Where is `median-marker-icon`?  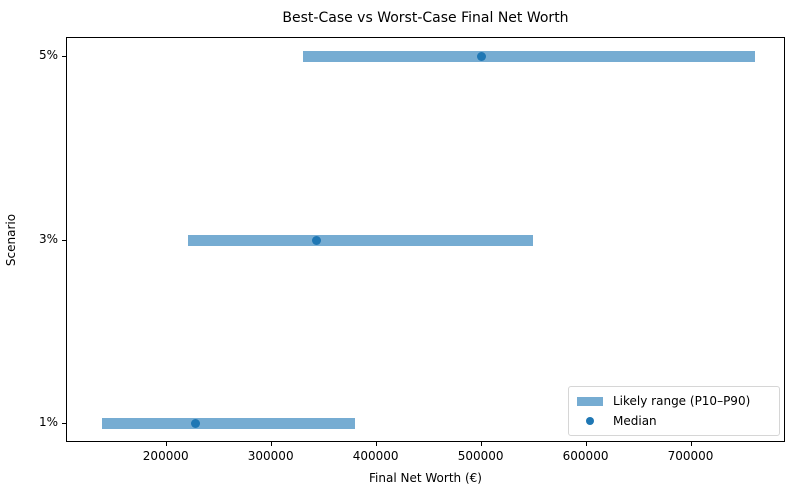 median-marker-icon is located at coordinates (590, 421).